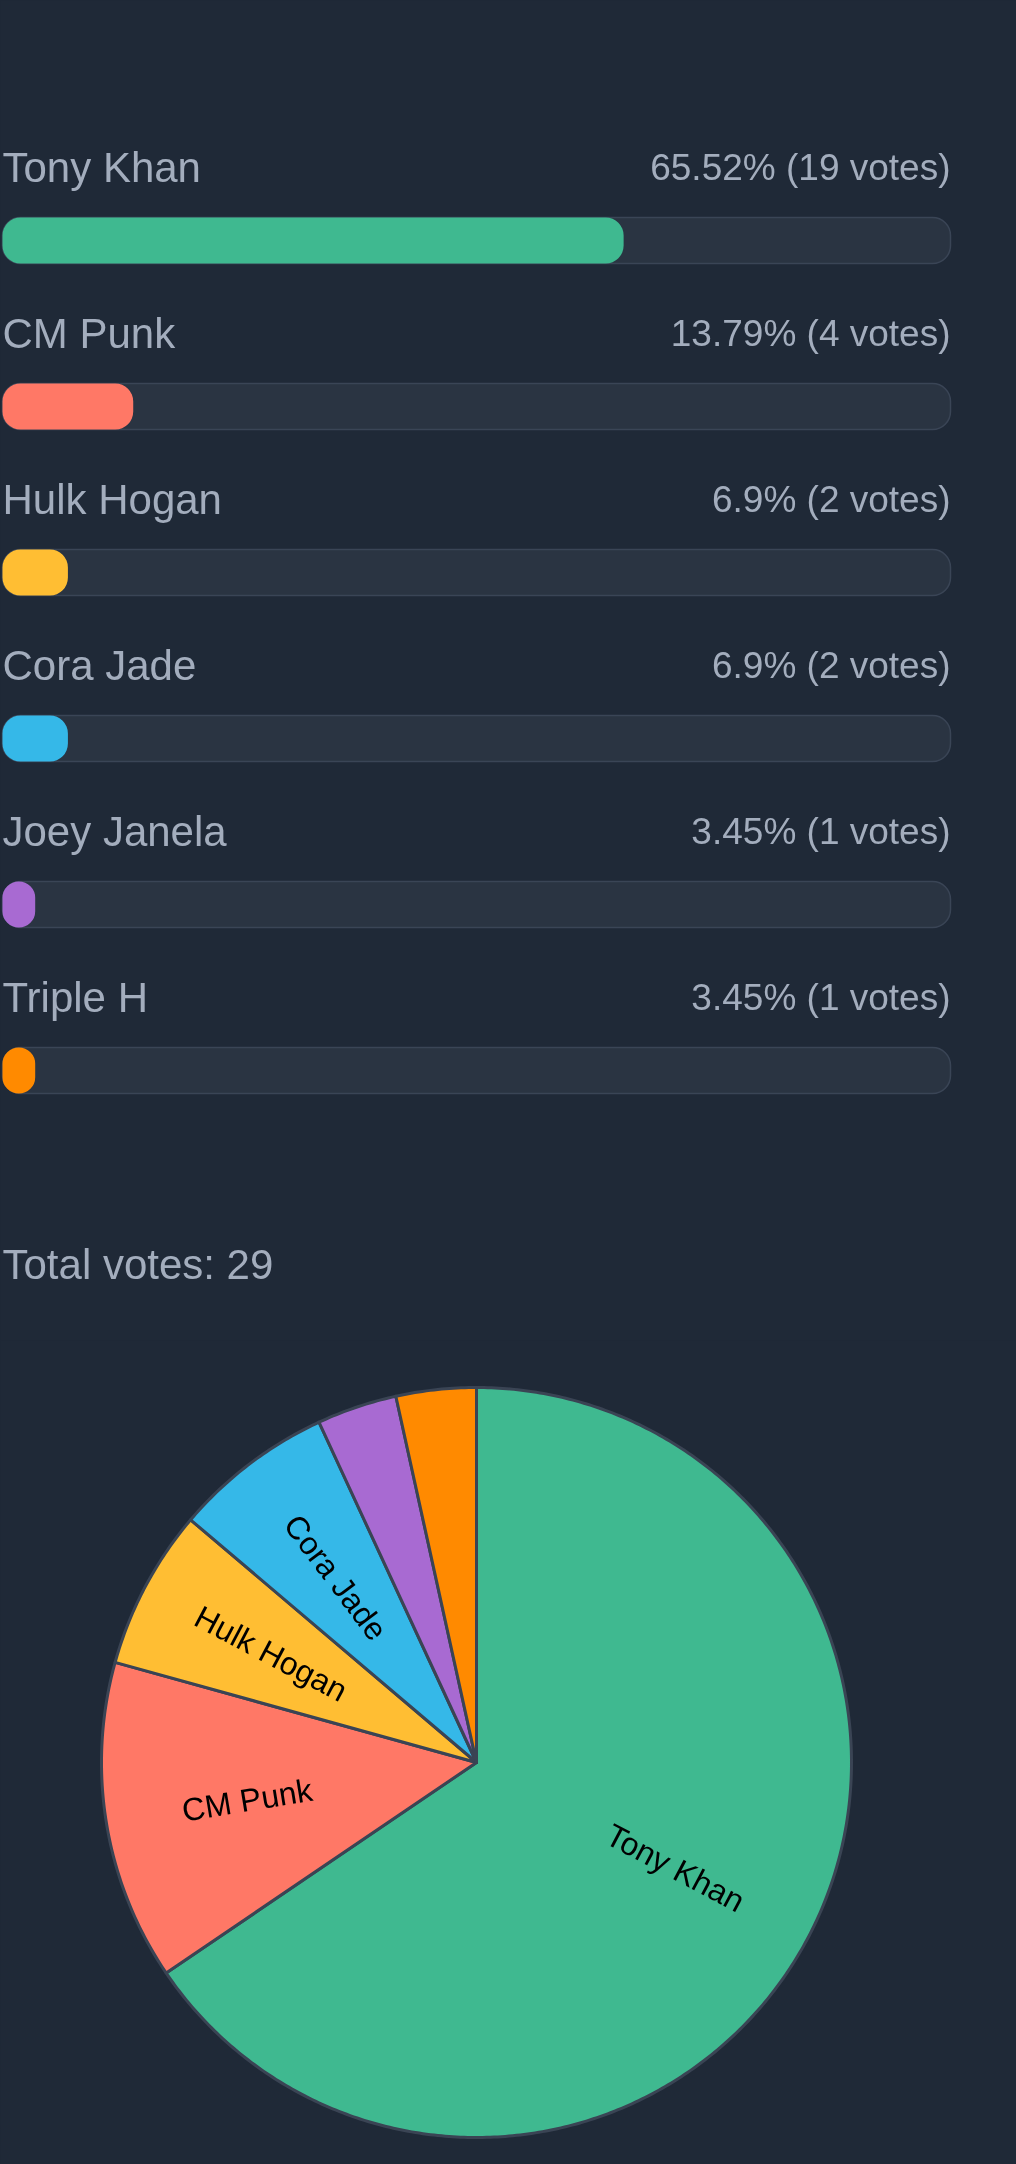  What do you see at coordinates (89, 333) in the screenshot?
I see `y-tick-label: CM Punk` at bounding box center [89, 333].